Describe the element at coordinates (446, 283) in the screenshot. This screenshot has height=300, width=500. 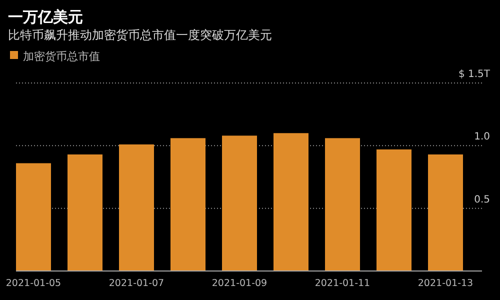
I see `x-tick-label: 2021-01-13` at that location.